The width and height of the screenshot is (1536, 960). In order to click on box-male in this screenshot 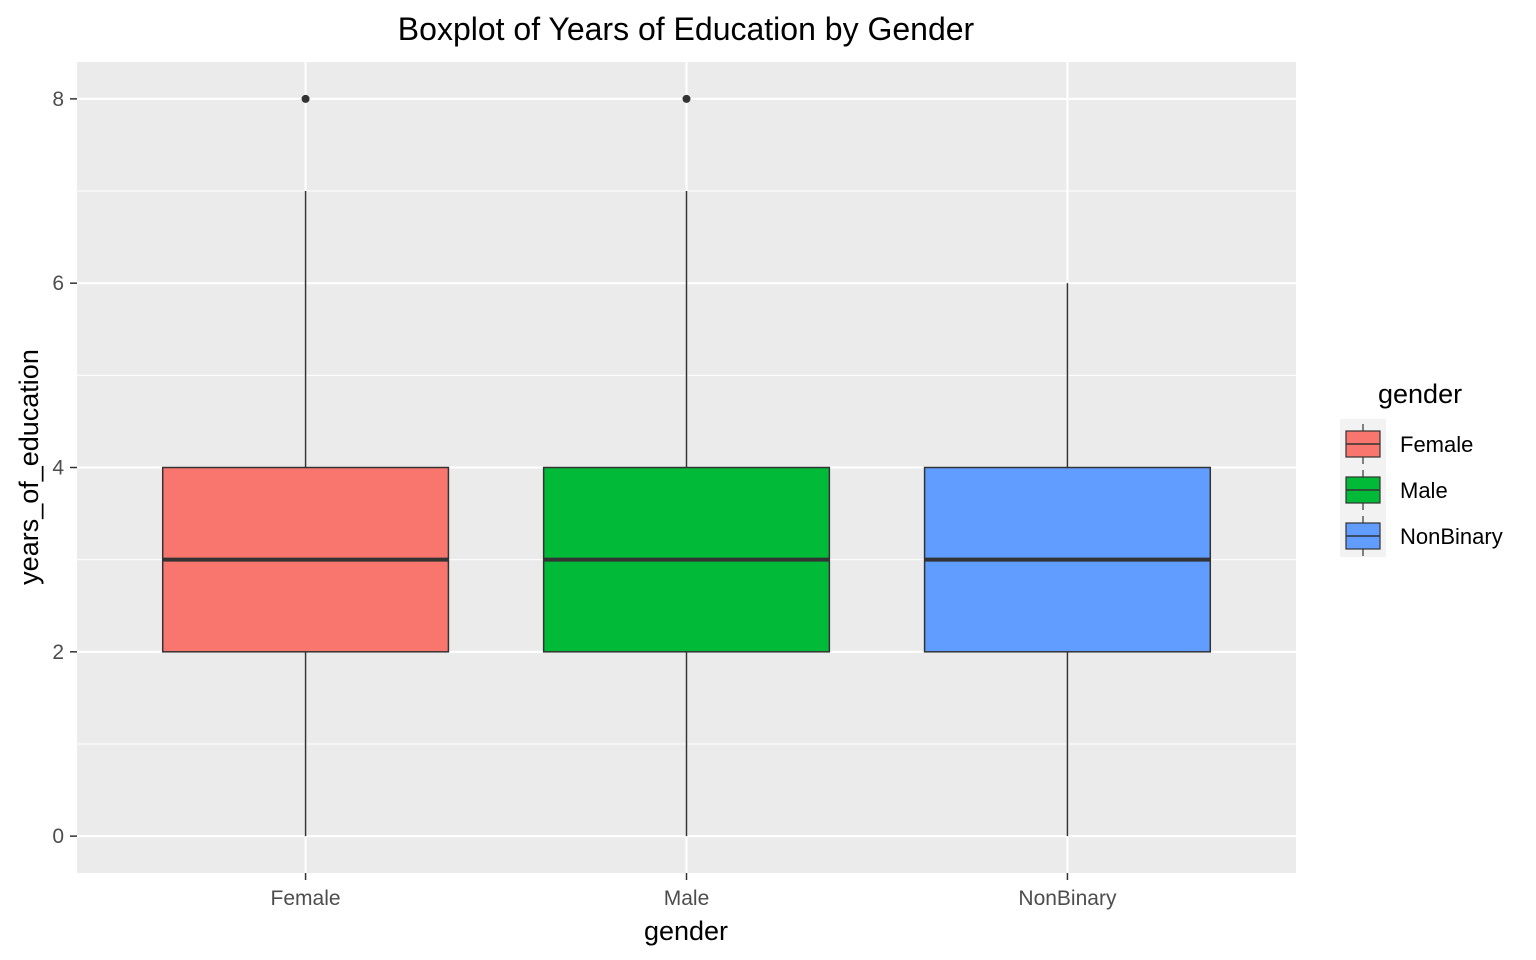, I will do `click(686, 465)`.